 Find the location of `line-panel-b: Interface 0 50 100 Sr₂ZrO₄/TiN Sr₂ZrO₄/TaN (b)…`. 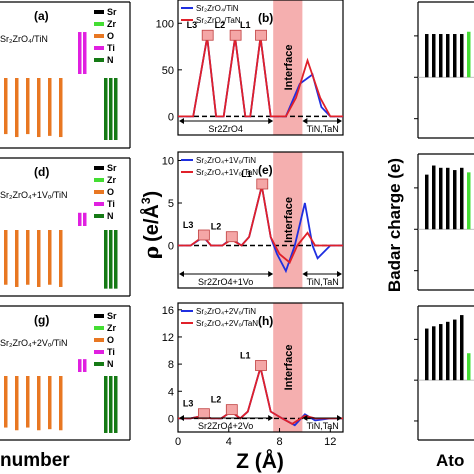

line-panel-b: Interface 0 50 100 Sr₂ZrO₄/TiN Sr₂ZrO₄/TaN (b)… is located at coordinates (250, 68).